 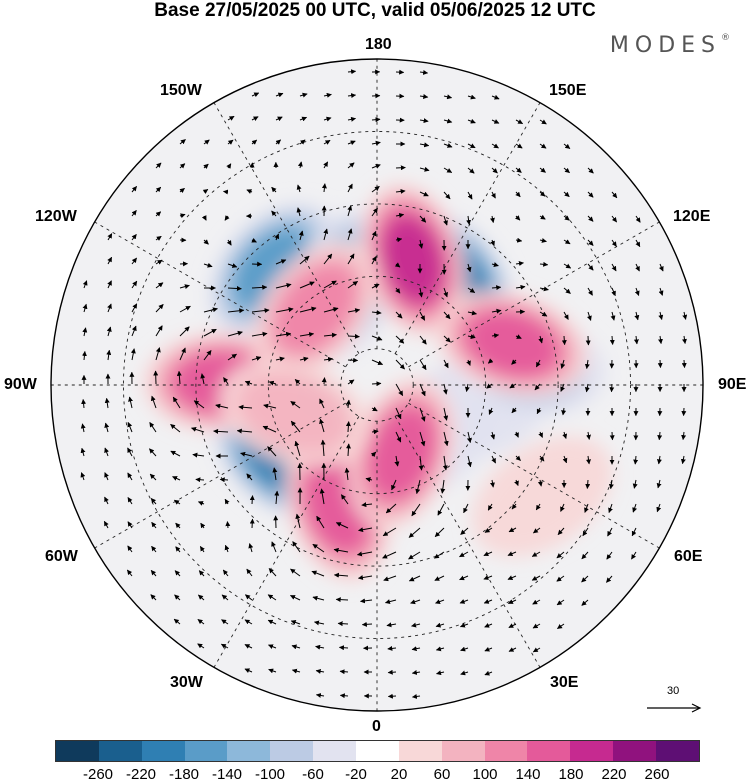 What do you see at coordinates (56, 216) in the screenshot?
I see `lon-label-120w: 120W` at bounding box center [56, 216].